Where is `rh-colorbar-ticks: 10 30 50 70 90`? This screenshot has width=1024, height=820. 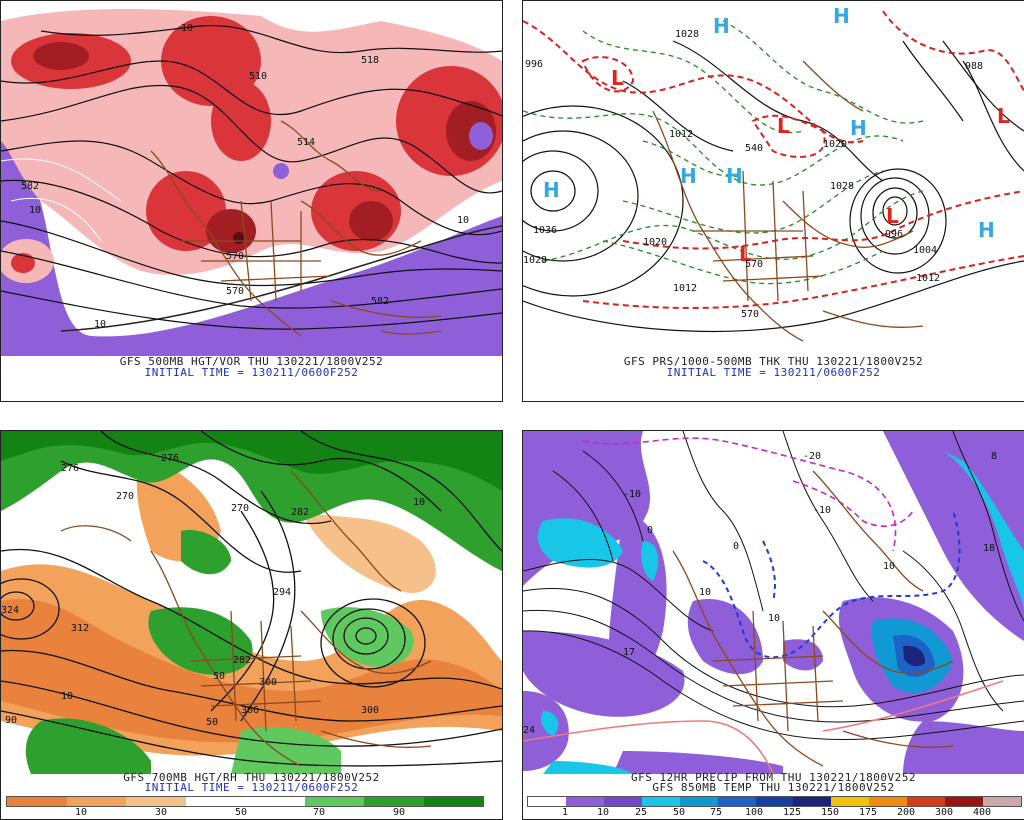 rh-colorbar-ticks: 10 30 50 70 90 is located at coordinates (244, 813).